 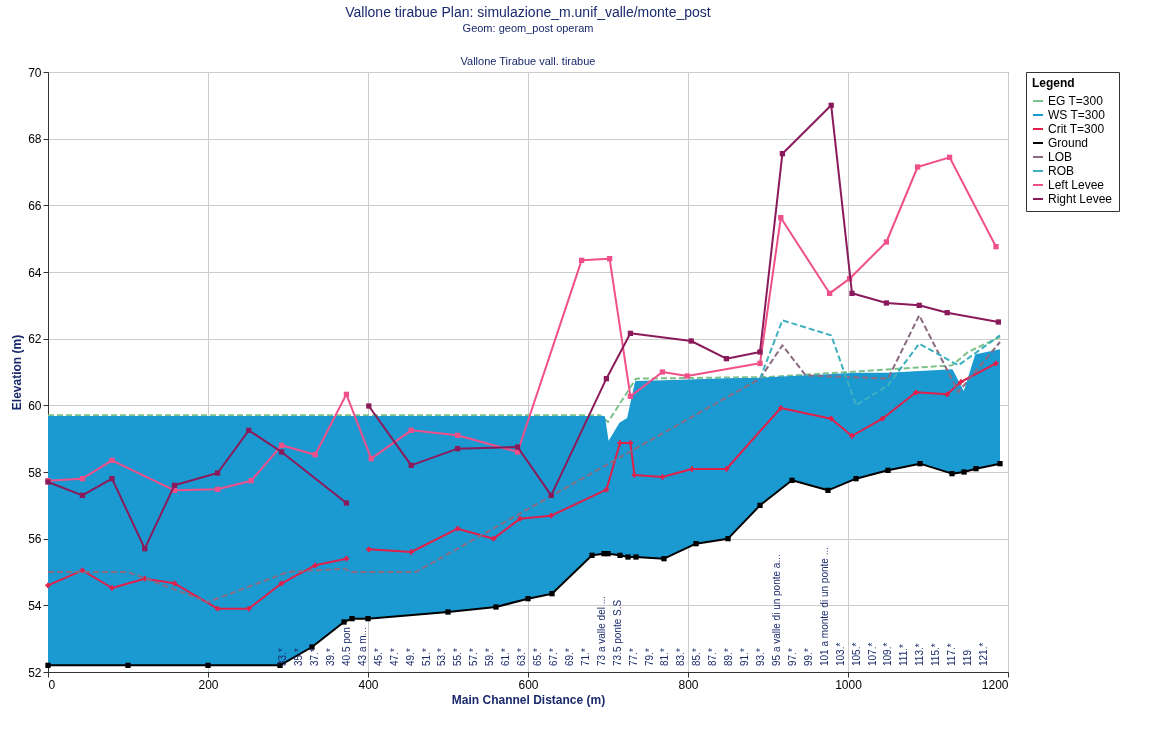 What do you see at coordinates (330, 657) in the screenshot?
I see `annotation: 39.*` at bounding box center [330, 657].